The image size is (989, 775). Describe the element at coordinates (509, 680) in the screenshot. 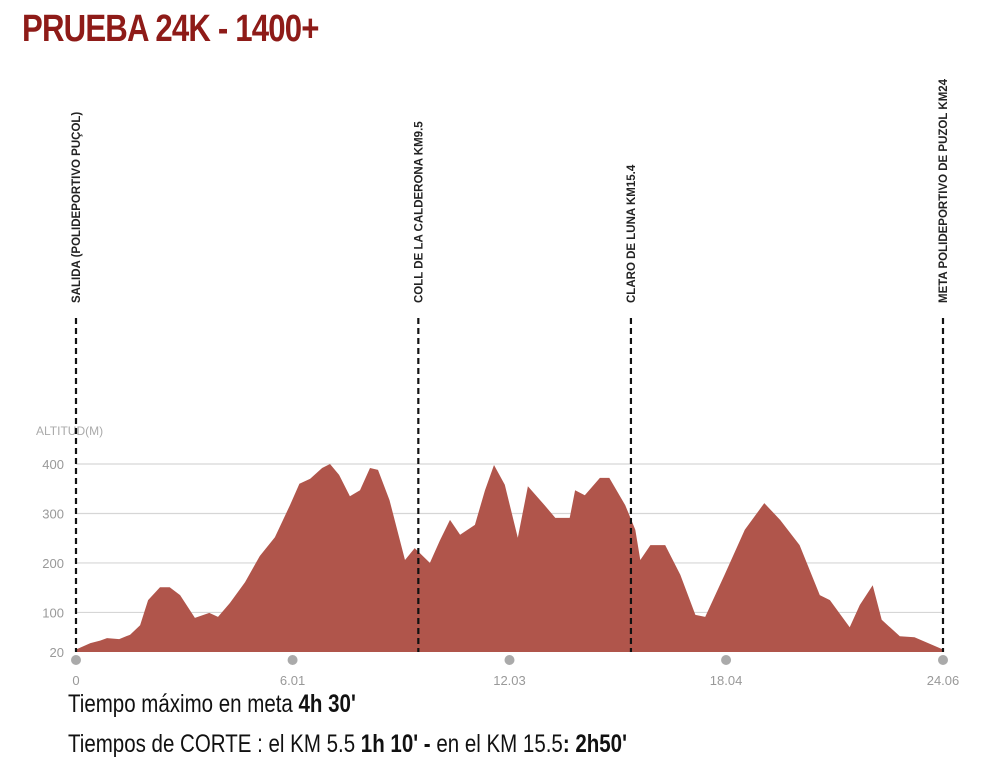

I see `x-tick-label: 12.03` at that location.